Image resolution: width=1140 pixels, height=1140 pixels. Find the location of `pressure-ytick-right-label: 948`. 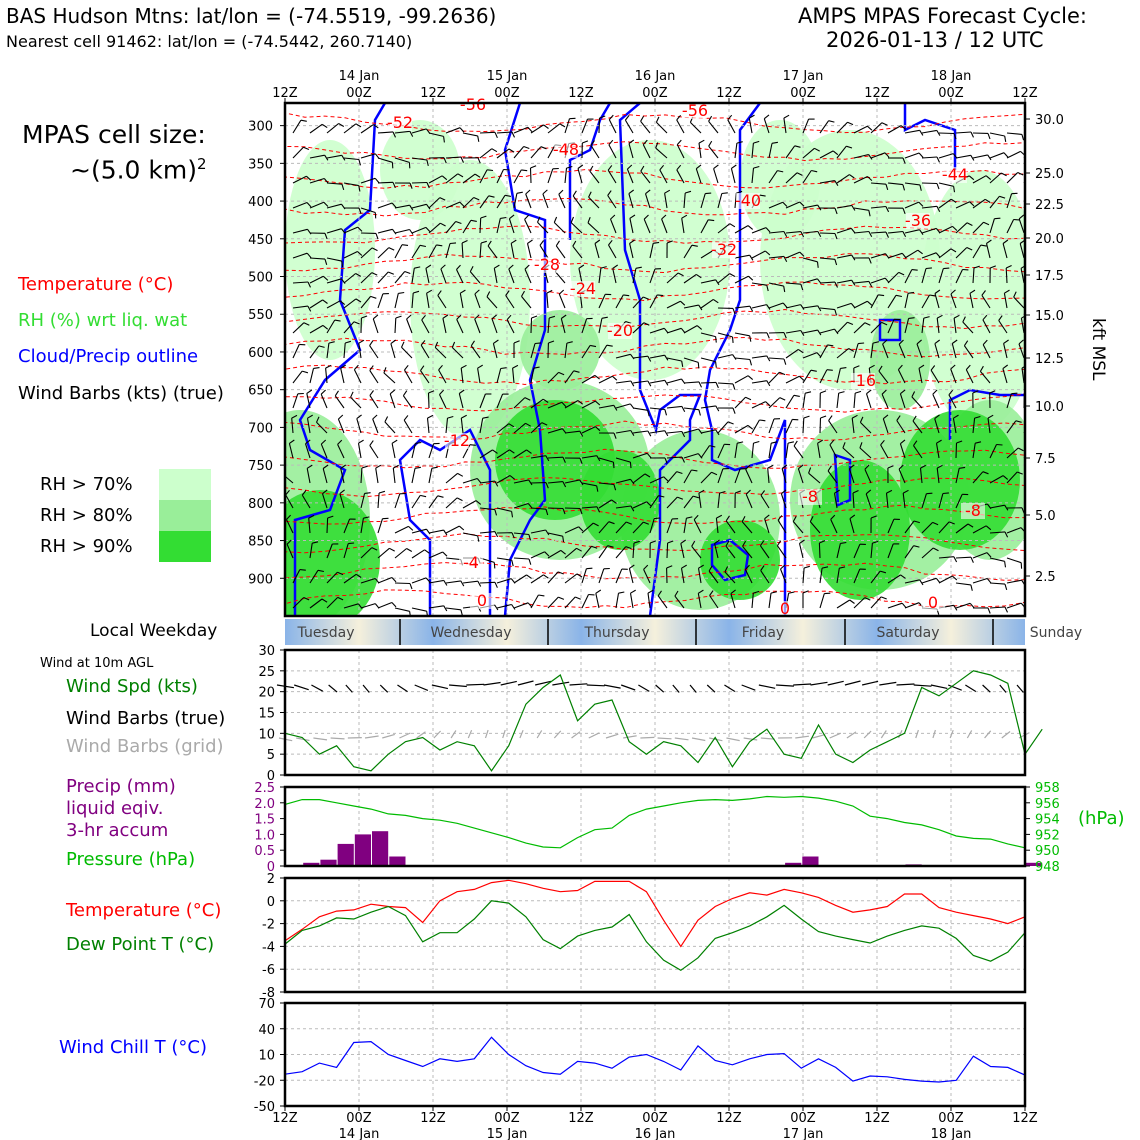

pressure-ytick-right-label: 948 is located at coordinates (1047, 867).